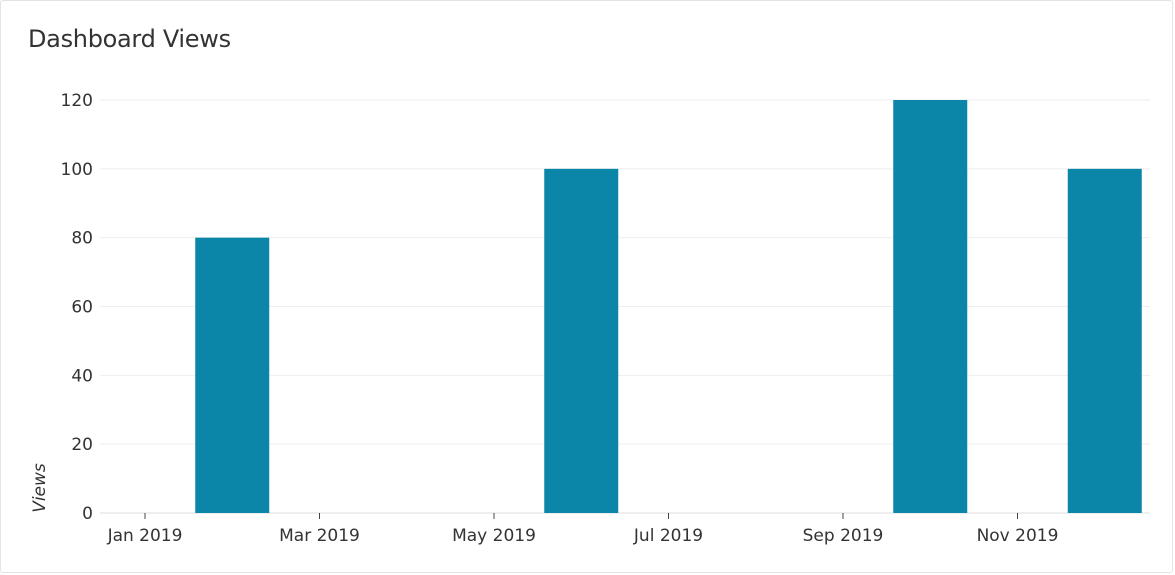  Describe the element at coordinates (668, 536) in the screenshot. I see `x-tick-label: Jul 2019` at that location.